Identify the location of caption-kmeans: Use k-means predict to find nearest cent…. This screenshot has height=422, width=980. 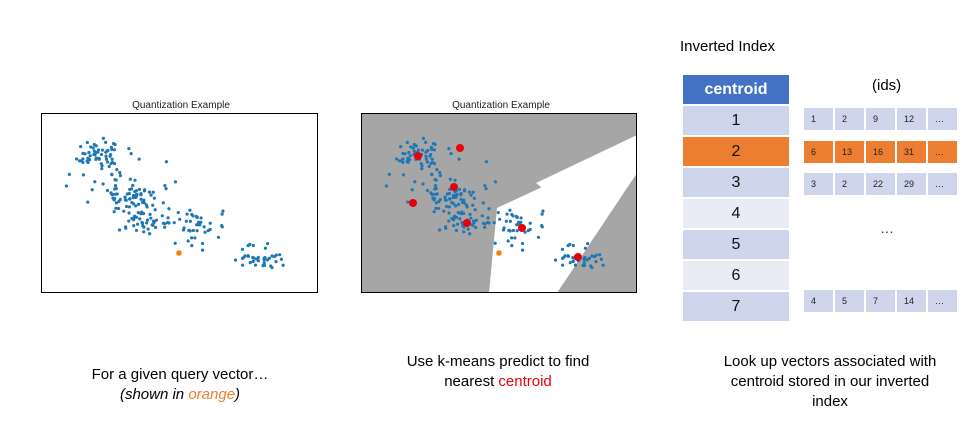
(498, 372).